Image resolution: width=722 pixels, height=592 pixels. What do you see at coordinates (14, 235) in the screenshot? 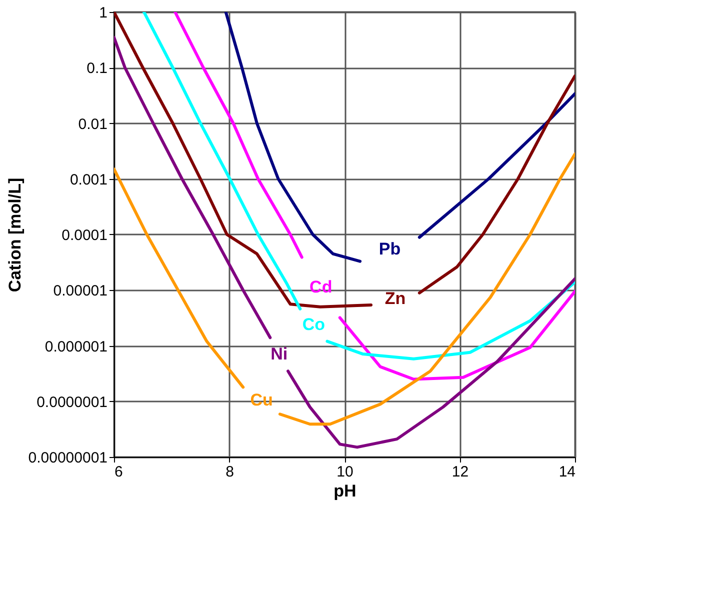
I see `y-axis-title: Cation [mol/L]` at bounding box center [14, 235].